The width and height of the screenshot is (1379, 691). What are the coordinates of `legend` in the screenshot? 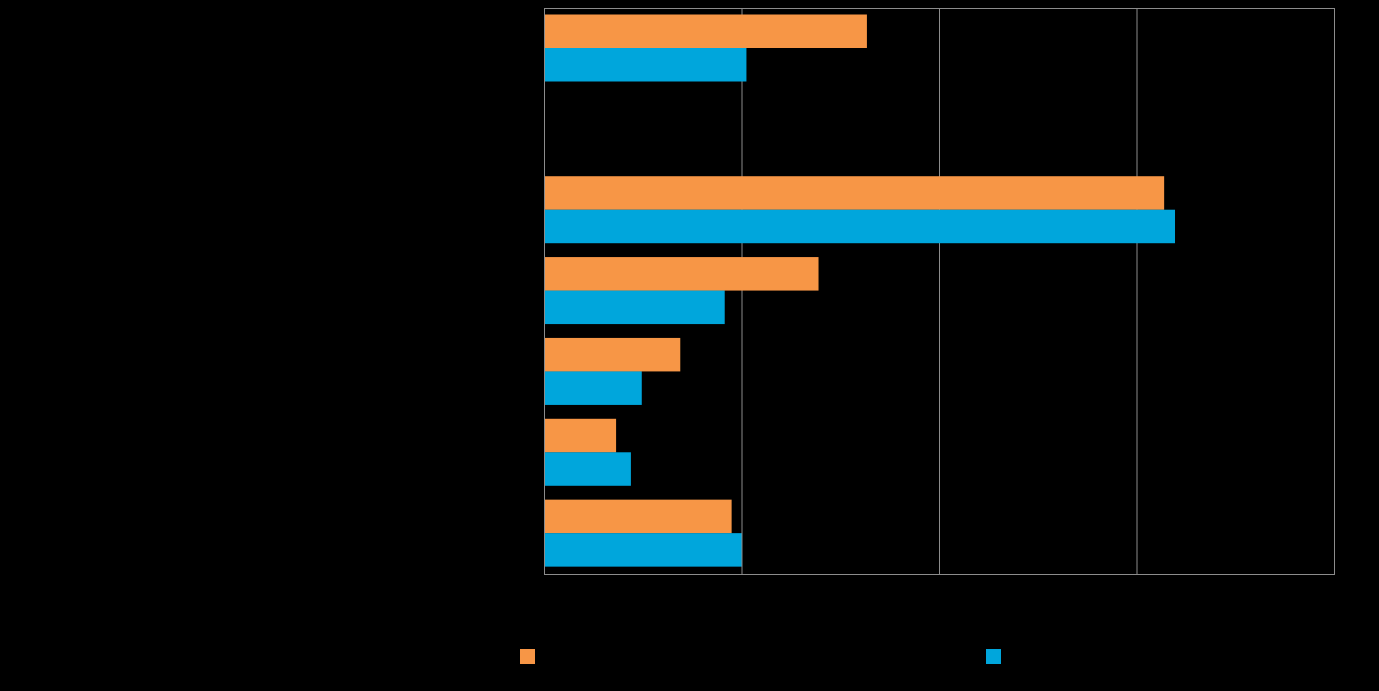 It's located at (760, 656).